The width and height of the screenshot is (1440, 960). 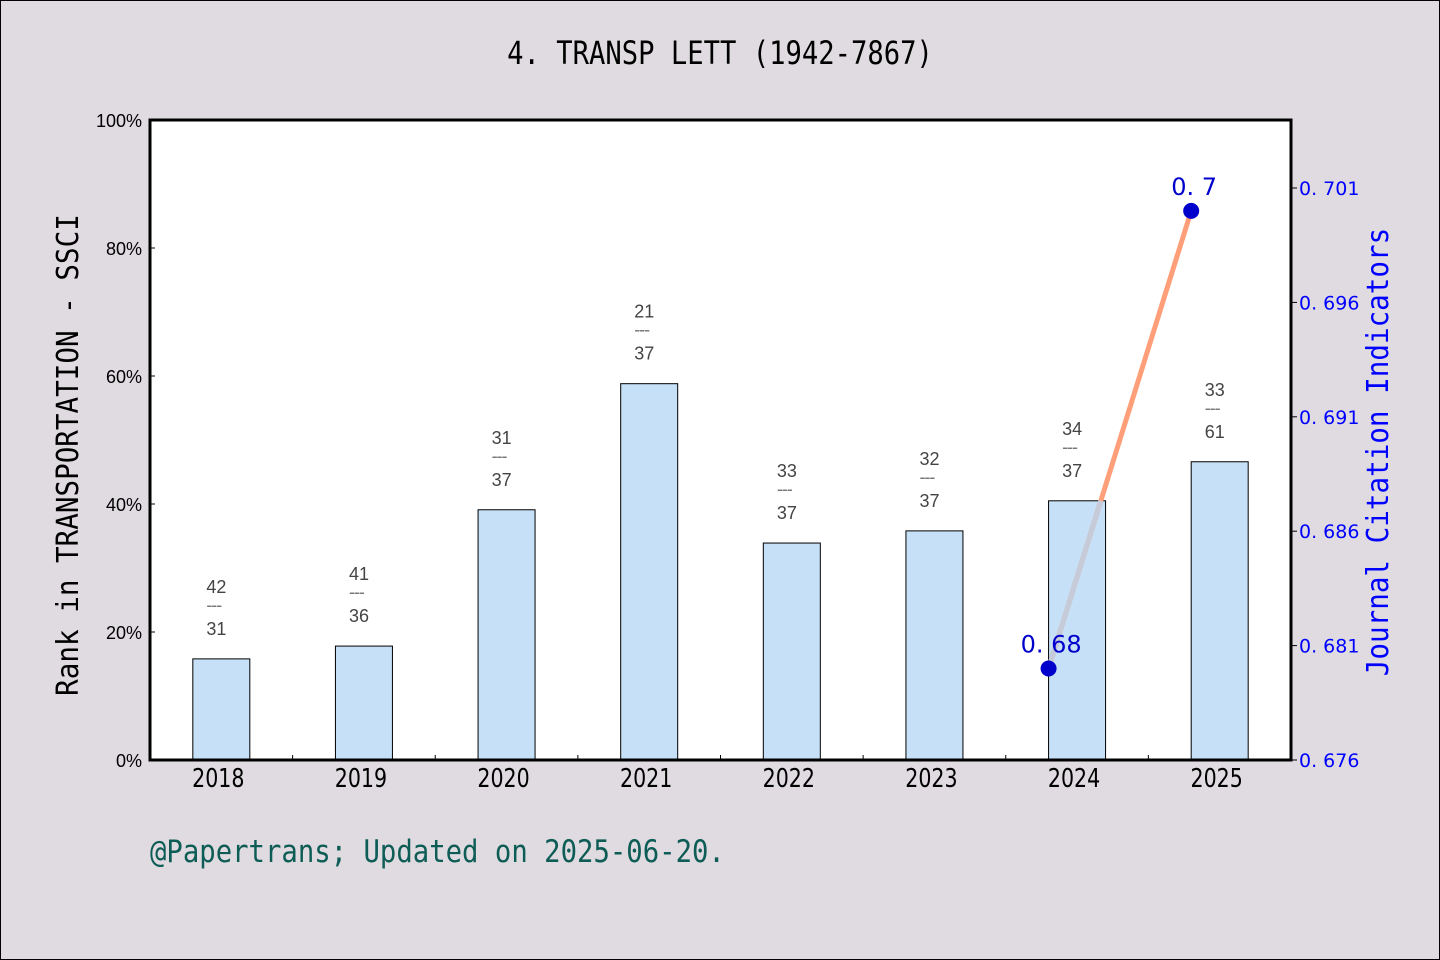 What do you see at coordinates (361, 778) in the screenshot?
I see `x-tick-label: 2019` at bounding box center [361, 778].